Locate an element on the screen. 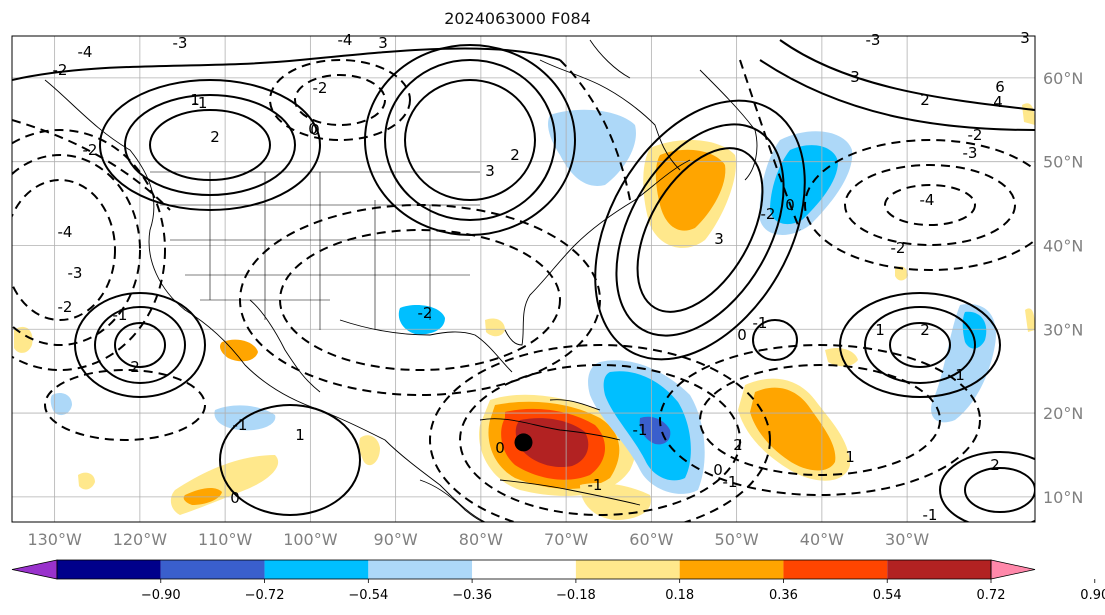  lon-tick-label: 100°W is located at coordinates (310, 539).